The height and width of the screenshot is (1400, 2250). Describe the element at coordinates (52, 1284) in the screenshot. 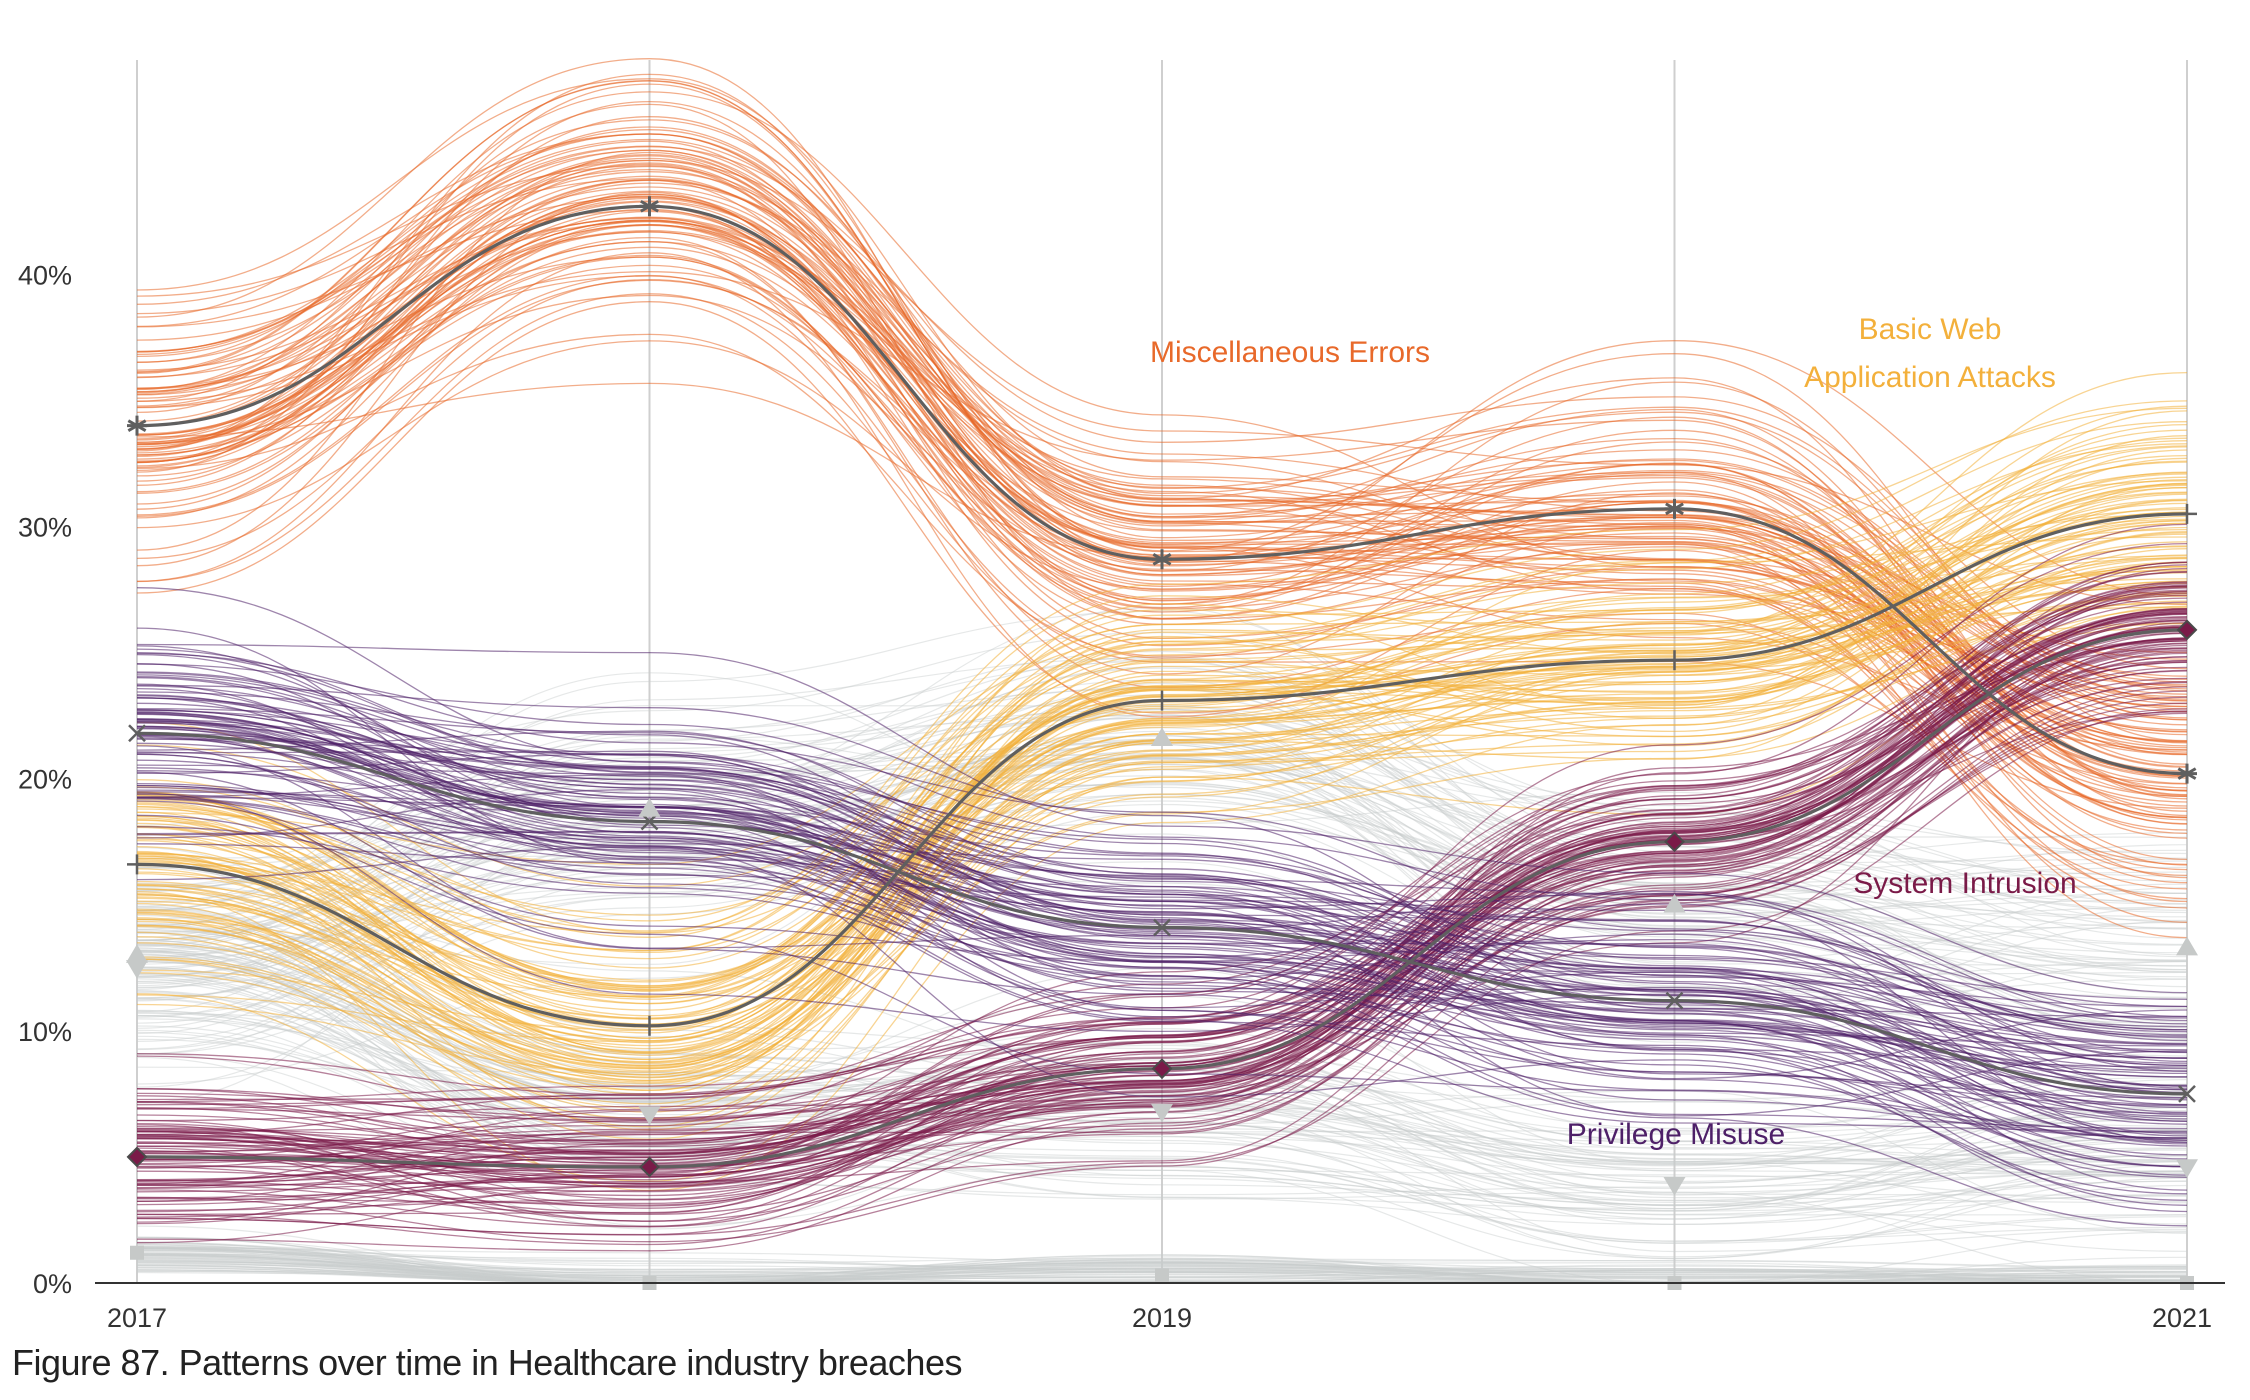

I see `y-tick-label: 0%` at that location.